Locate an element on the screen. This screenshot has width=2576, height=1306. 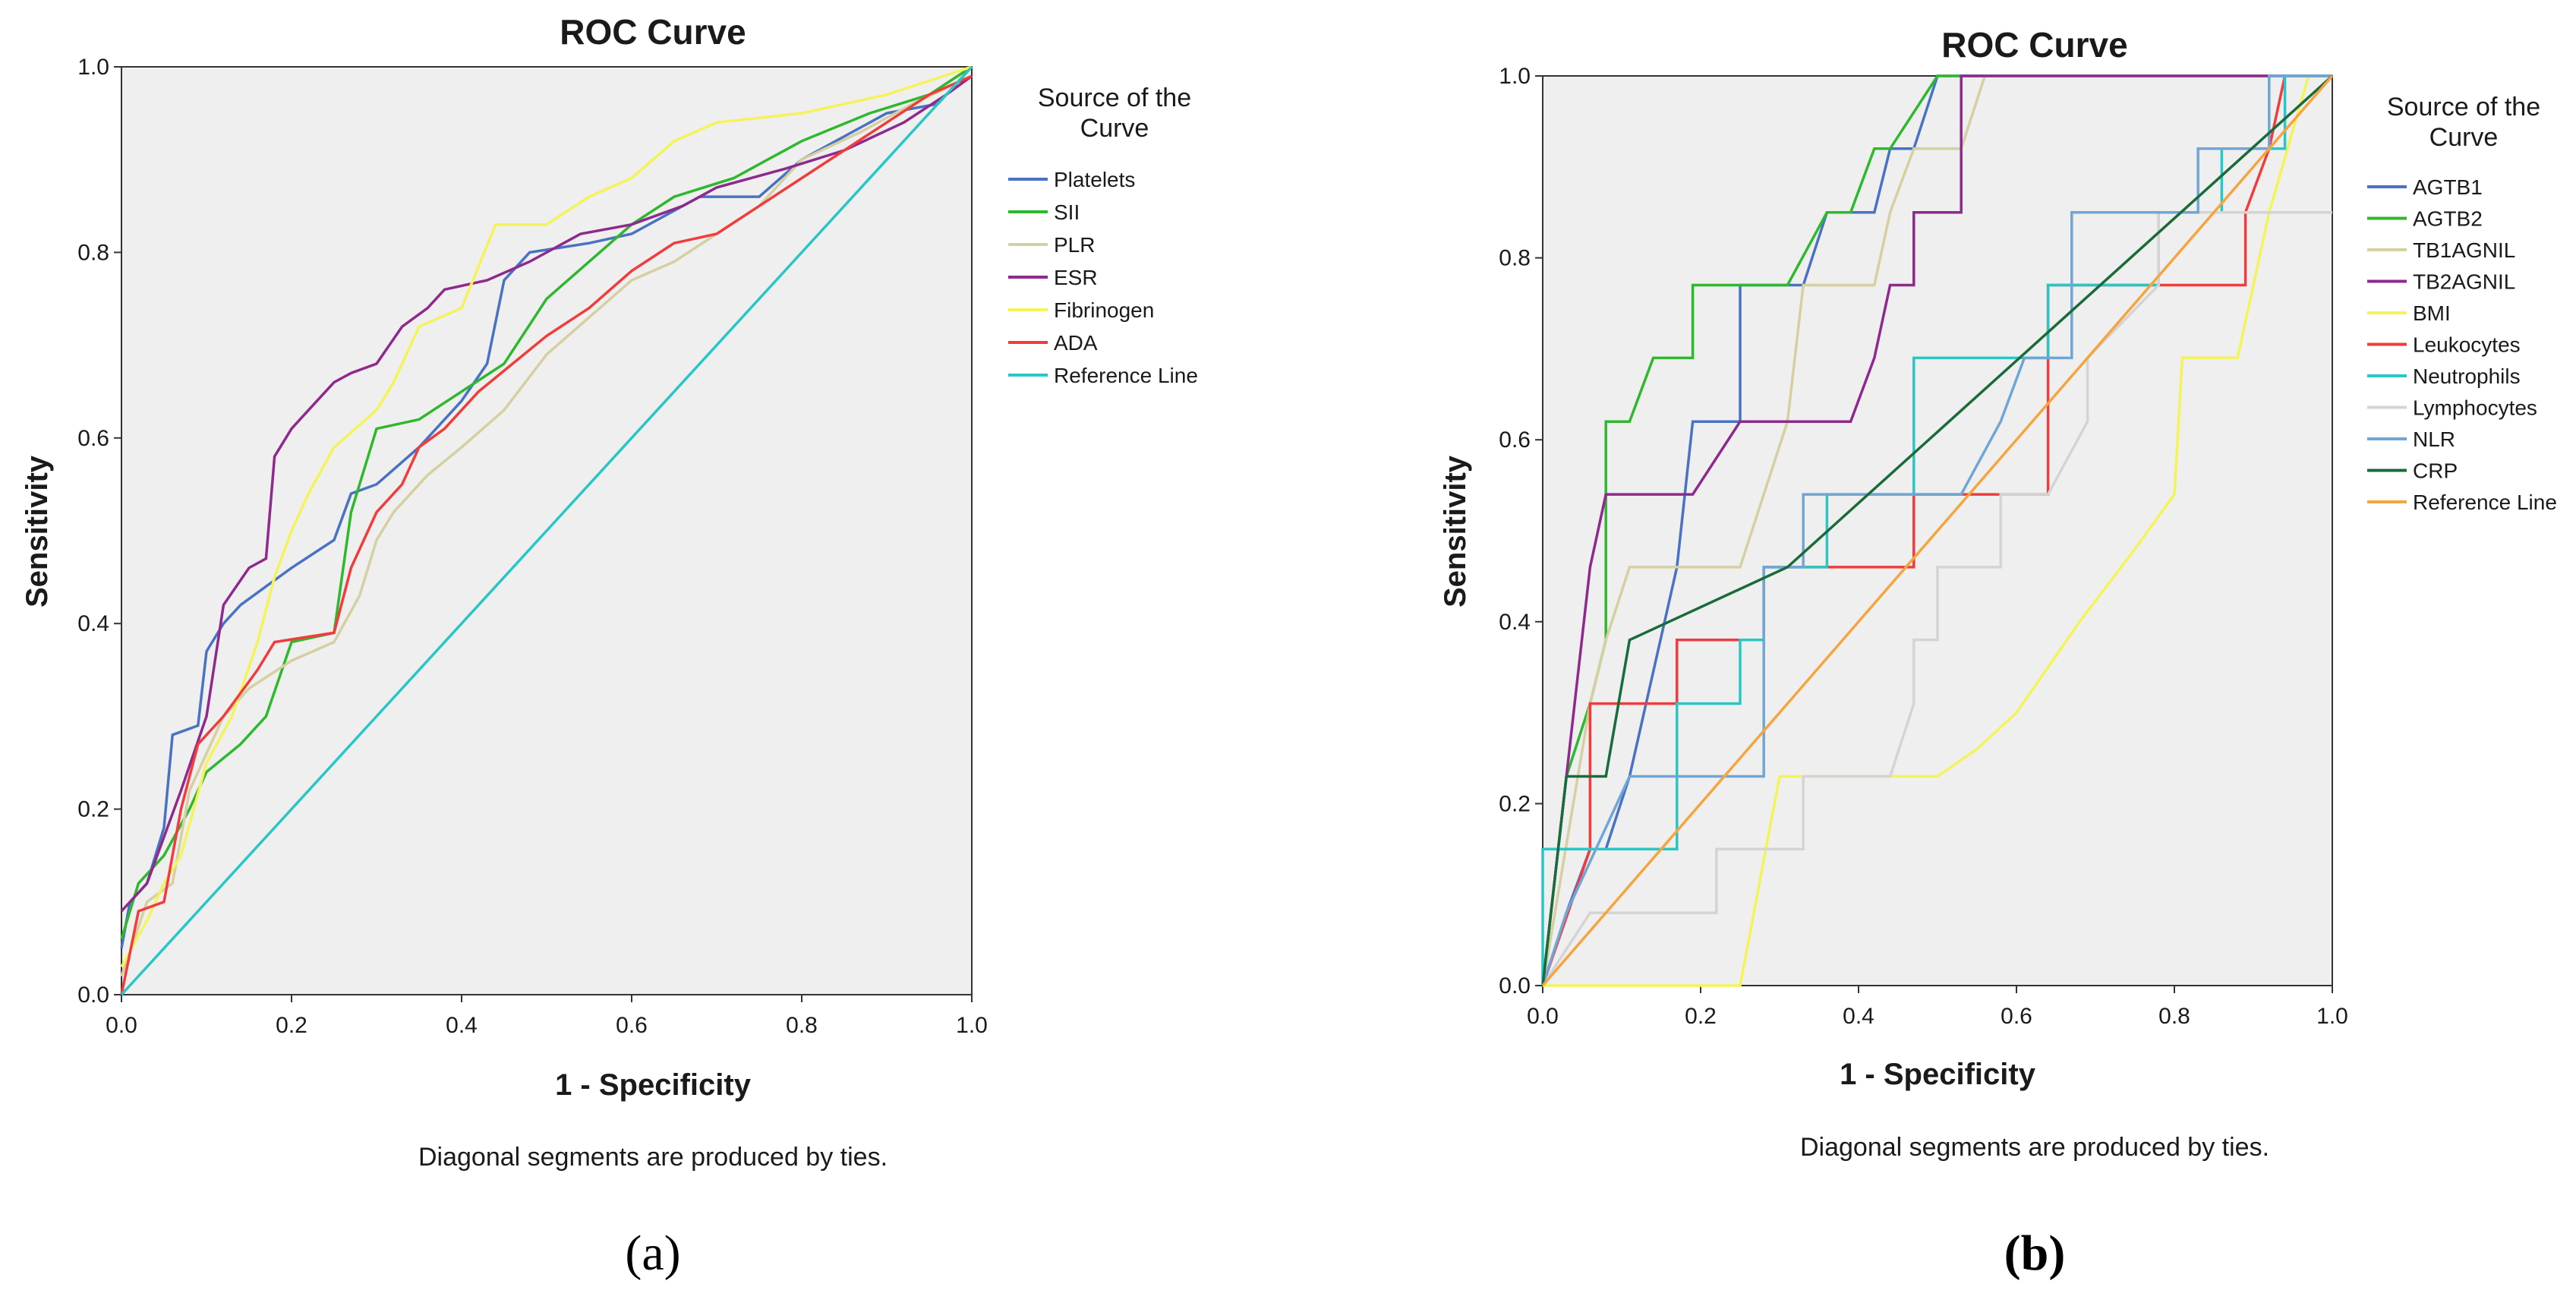
a-x-tick-label: 0.6 is located at coordinates (632, 1025).